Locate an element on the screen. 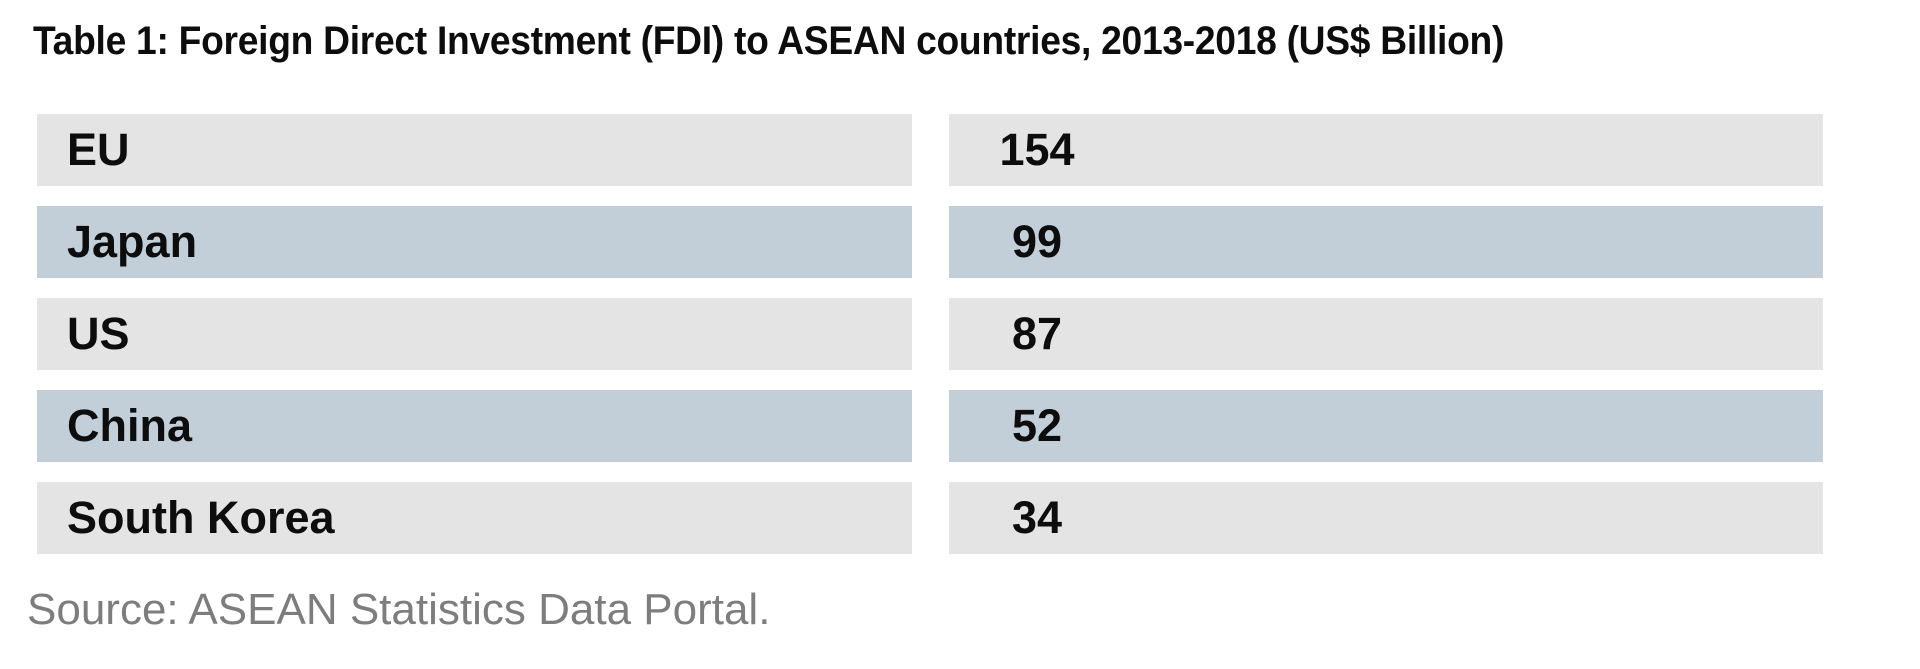 Image resolution: width=1920 pixels, height=669 pixels. country-cell: China is located at coordinates (474, 426).